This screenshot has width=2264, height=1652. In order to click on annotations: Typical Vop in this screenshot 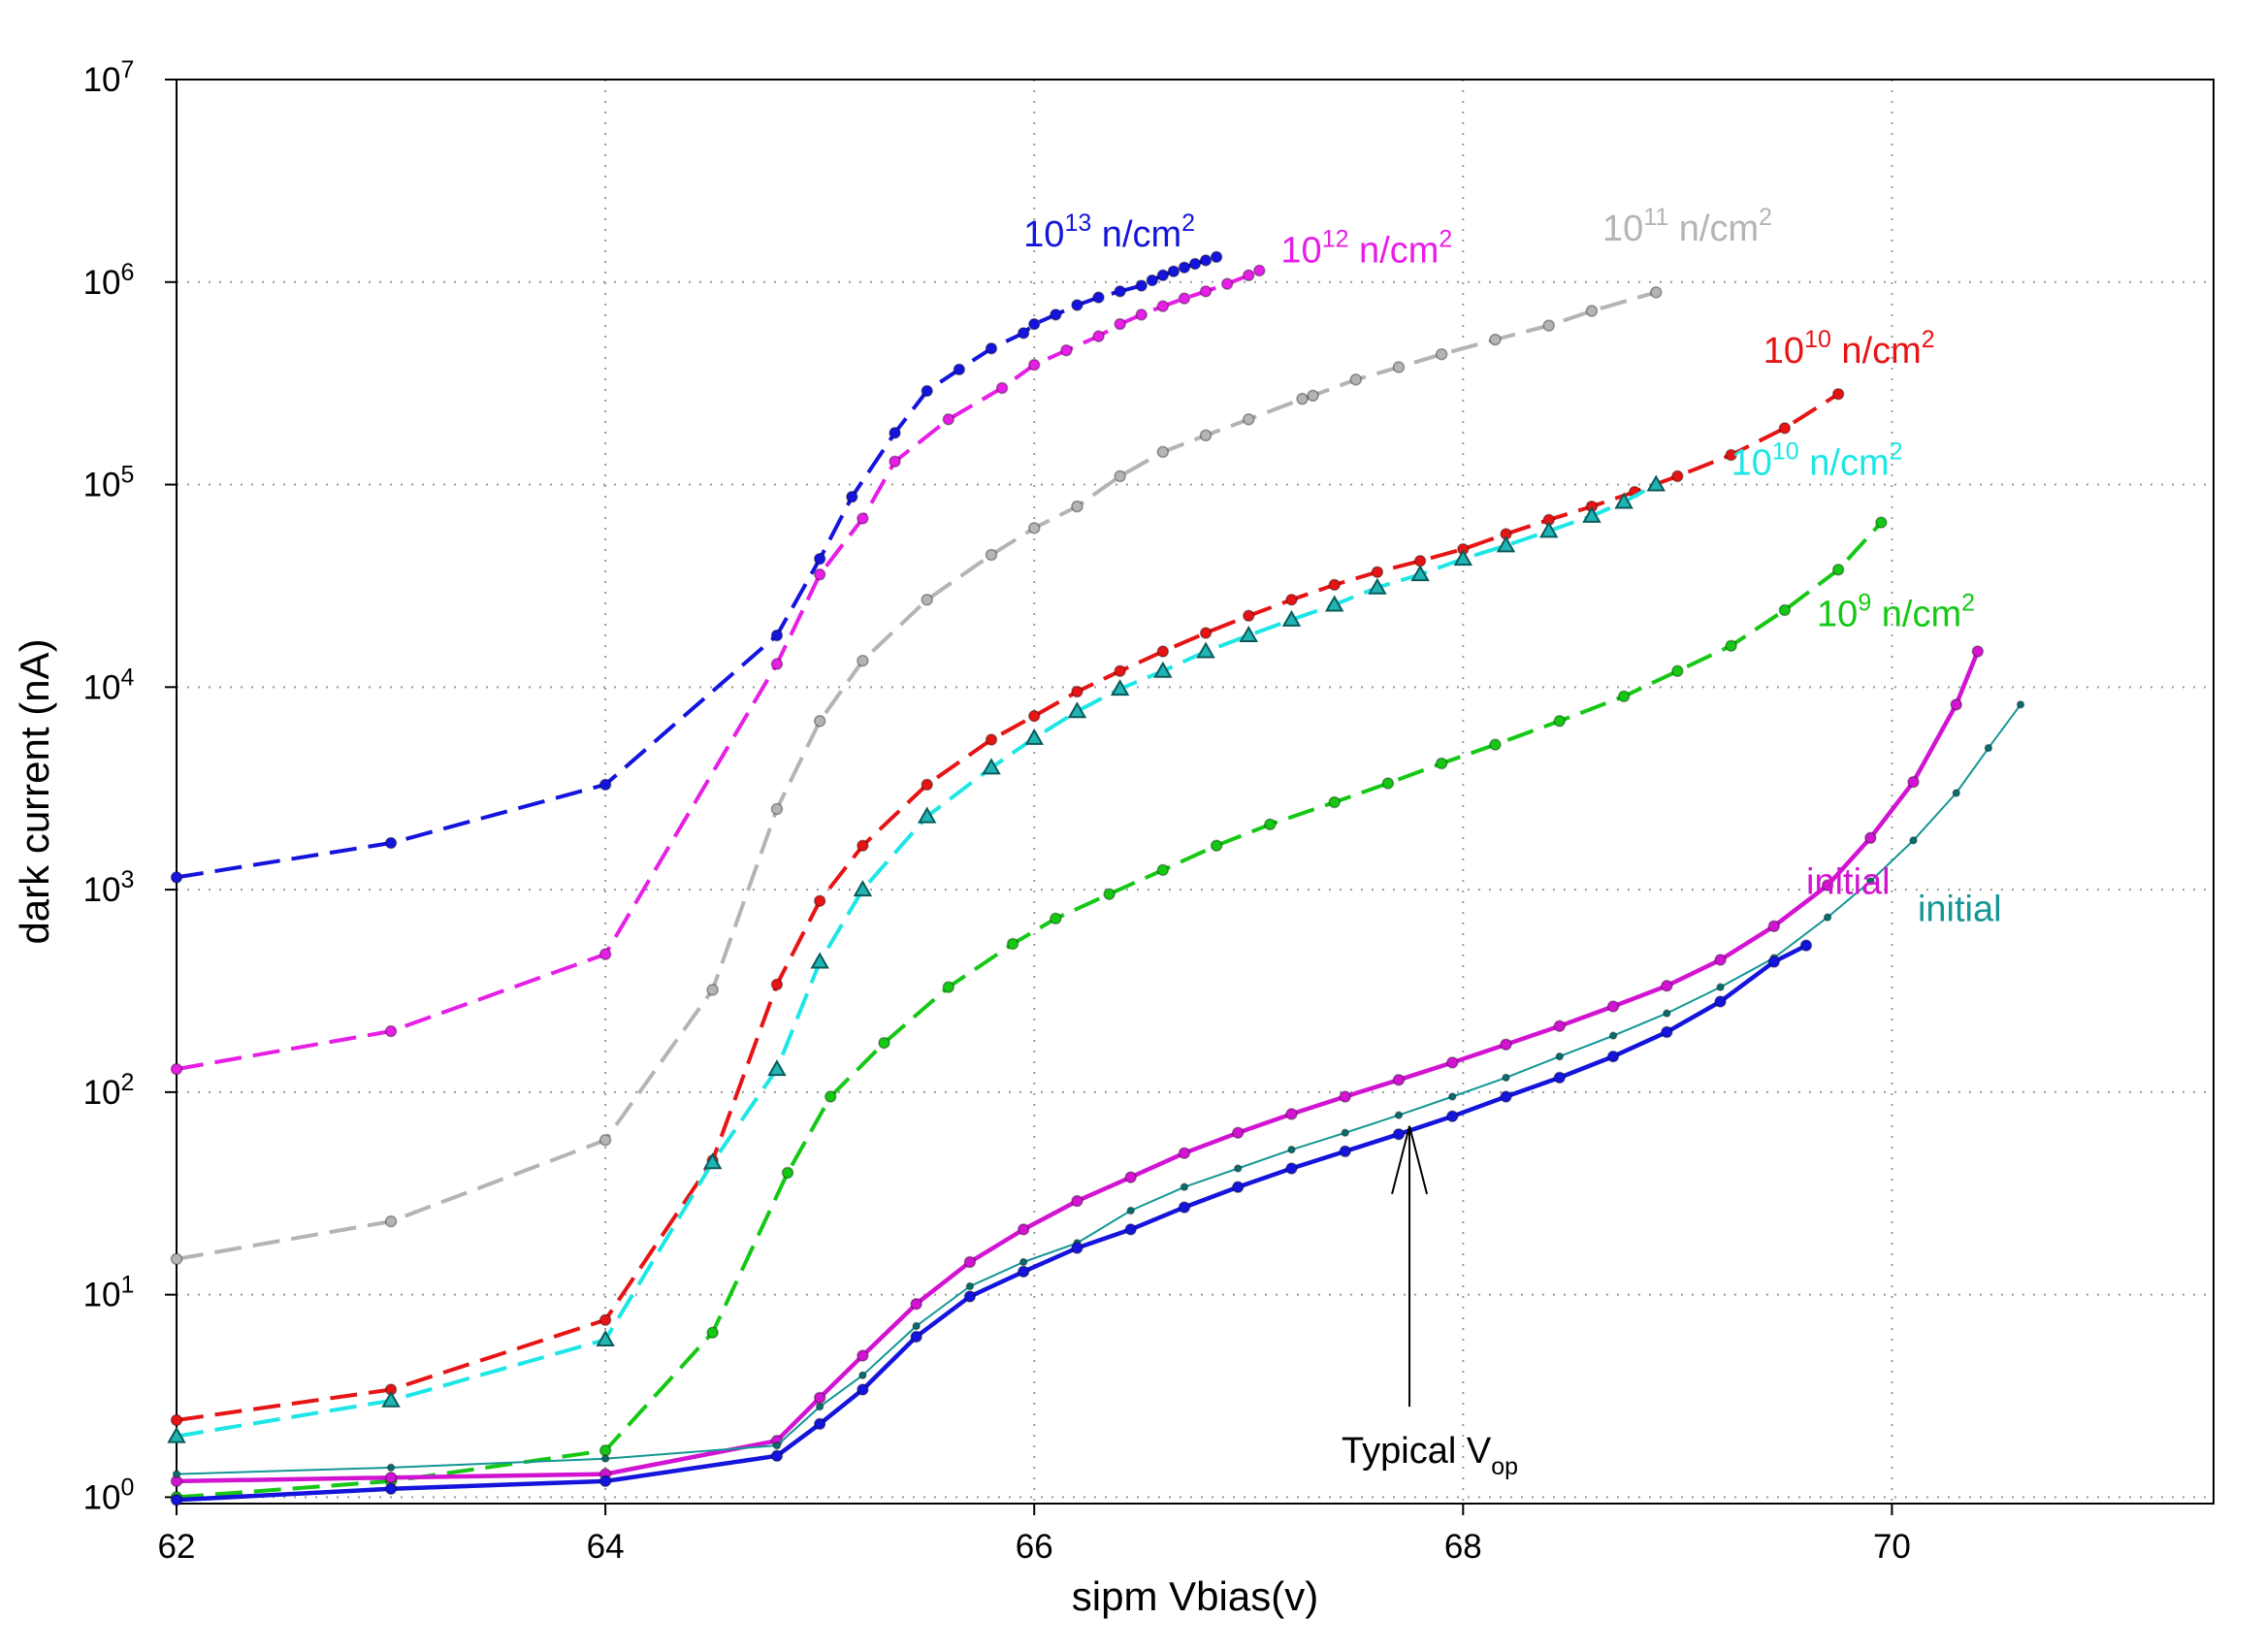, I will do `click(1430, 1302)`.